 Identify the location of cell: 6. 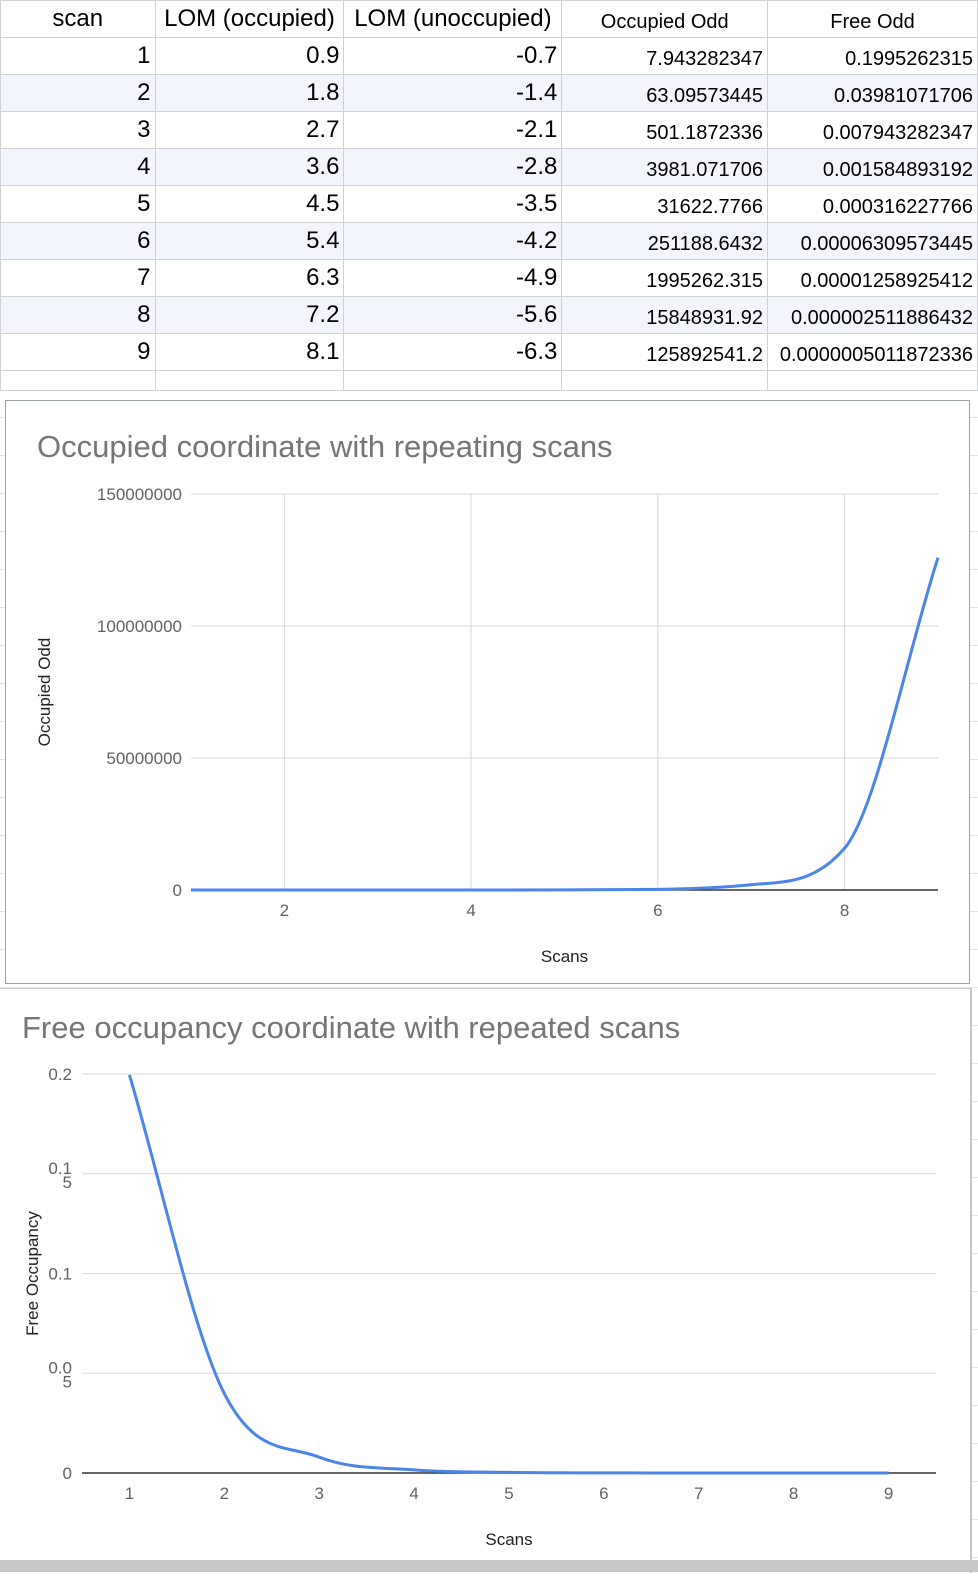
(78, 241).